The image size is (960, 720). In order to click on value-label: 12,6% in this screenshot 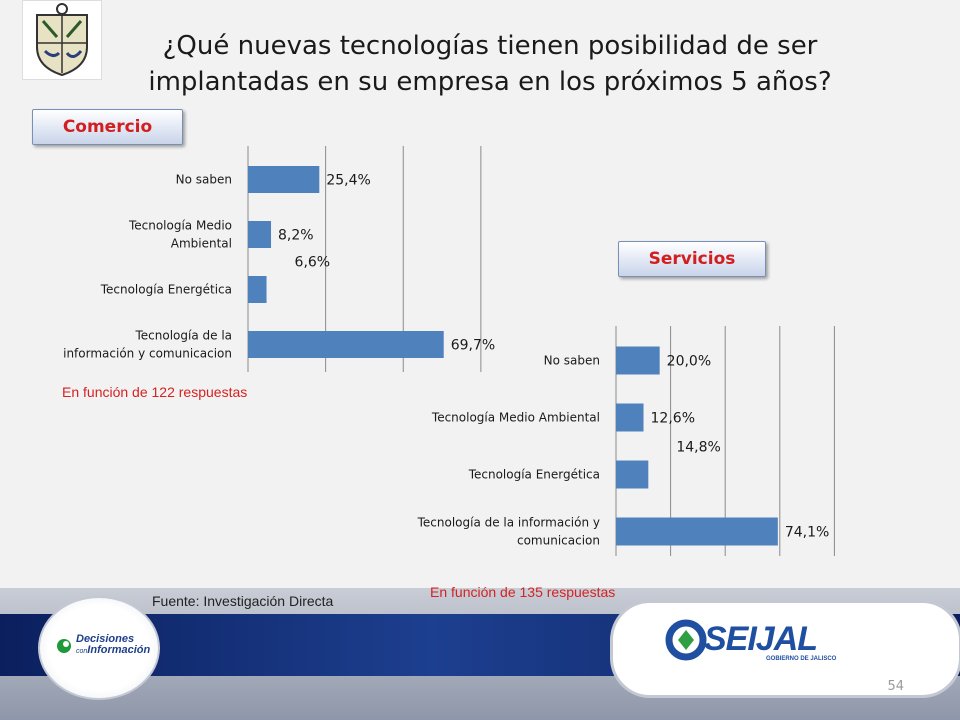, I will do `click(673, 419)`.